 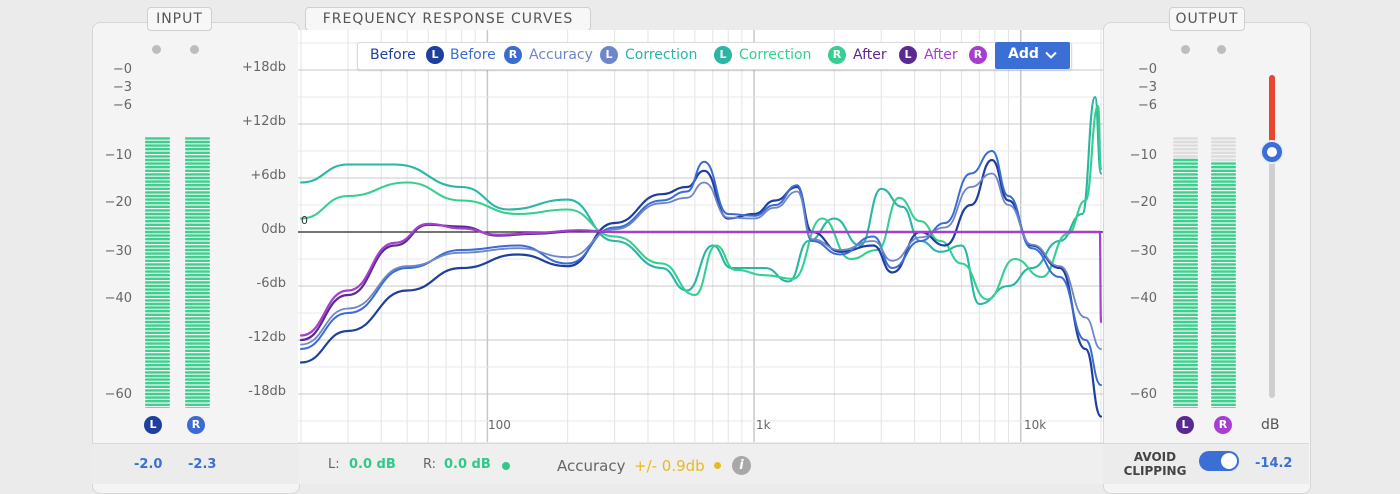 What do you see at coordinates (941, 55) in the screenshot?
I see `legend-after-r: After` at bounding box center [941, 55].